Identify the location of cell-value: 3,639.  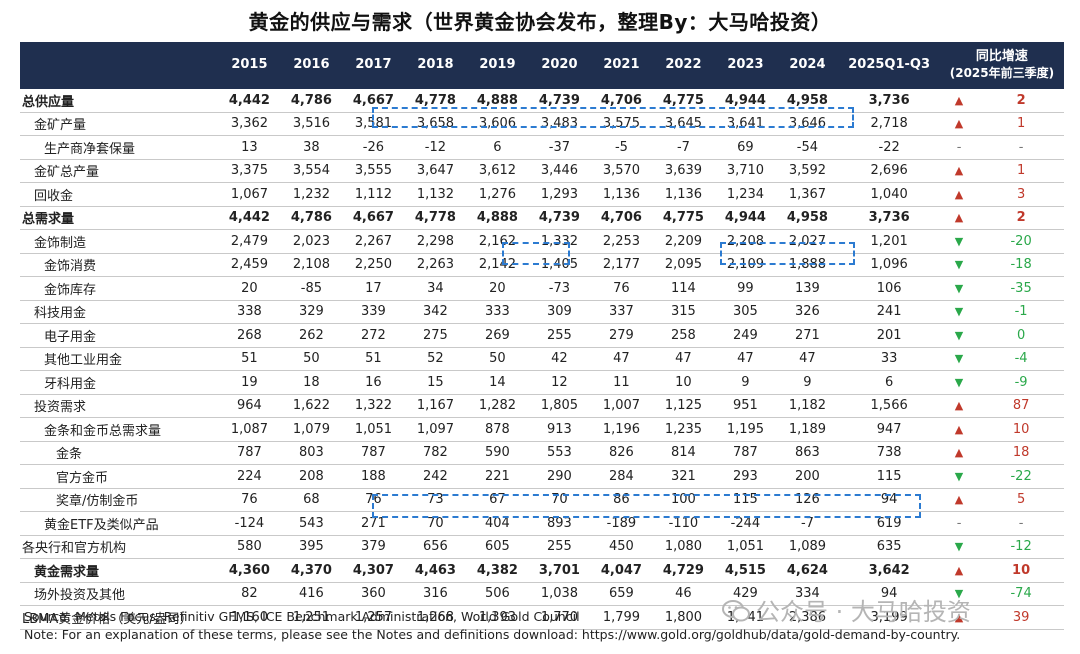
(683, 171).